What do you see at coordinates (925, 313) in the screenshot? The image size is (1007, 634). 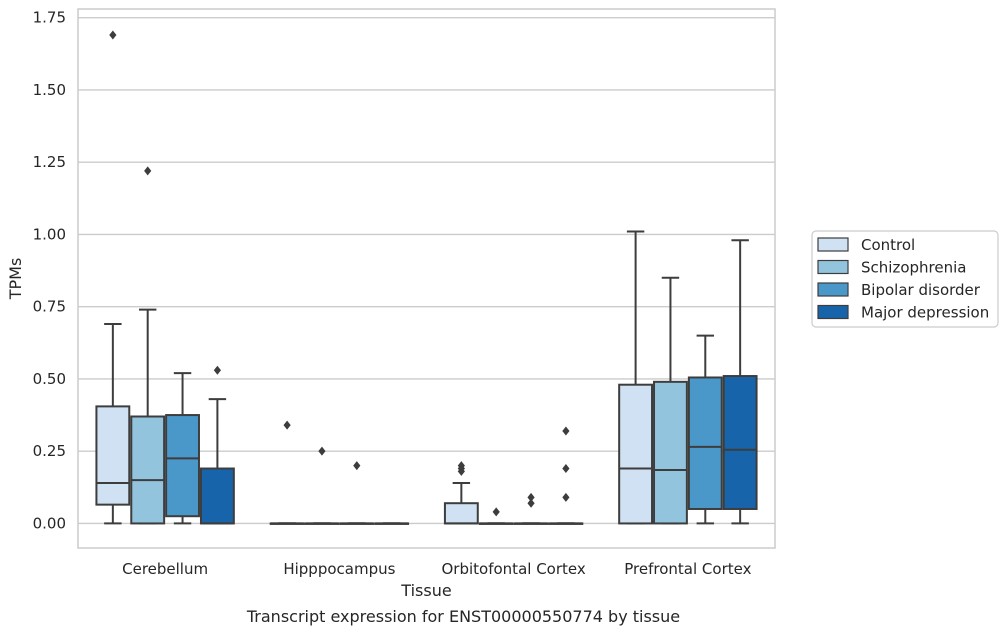 I see `legend-label: Major depression` at bounding box center [925, 313].